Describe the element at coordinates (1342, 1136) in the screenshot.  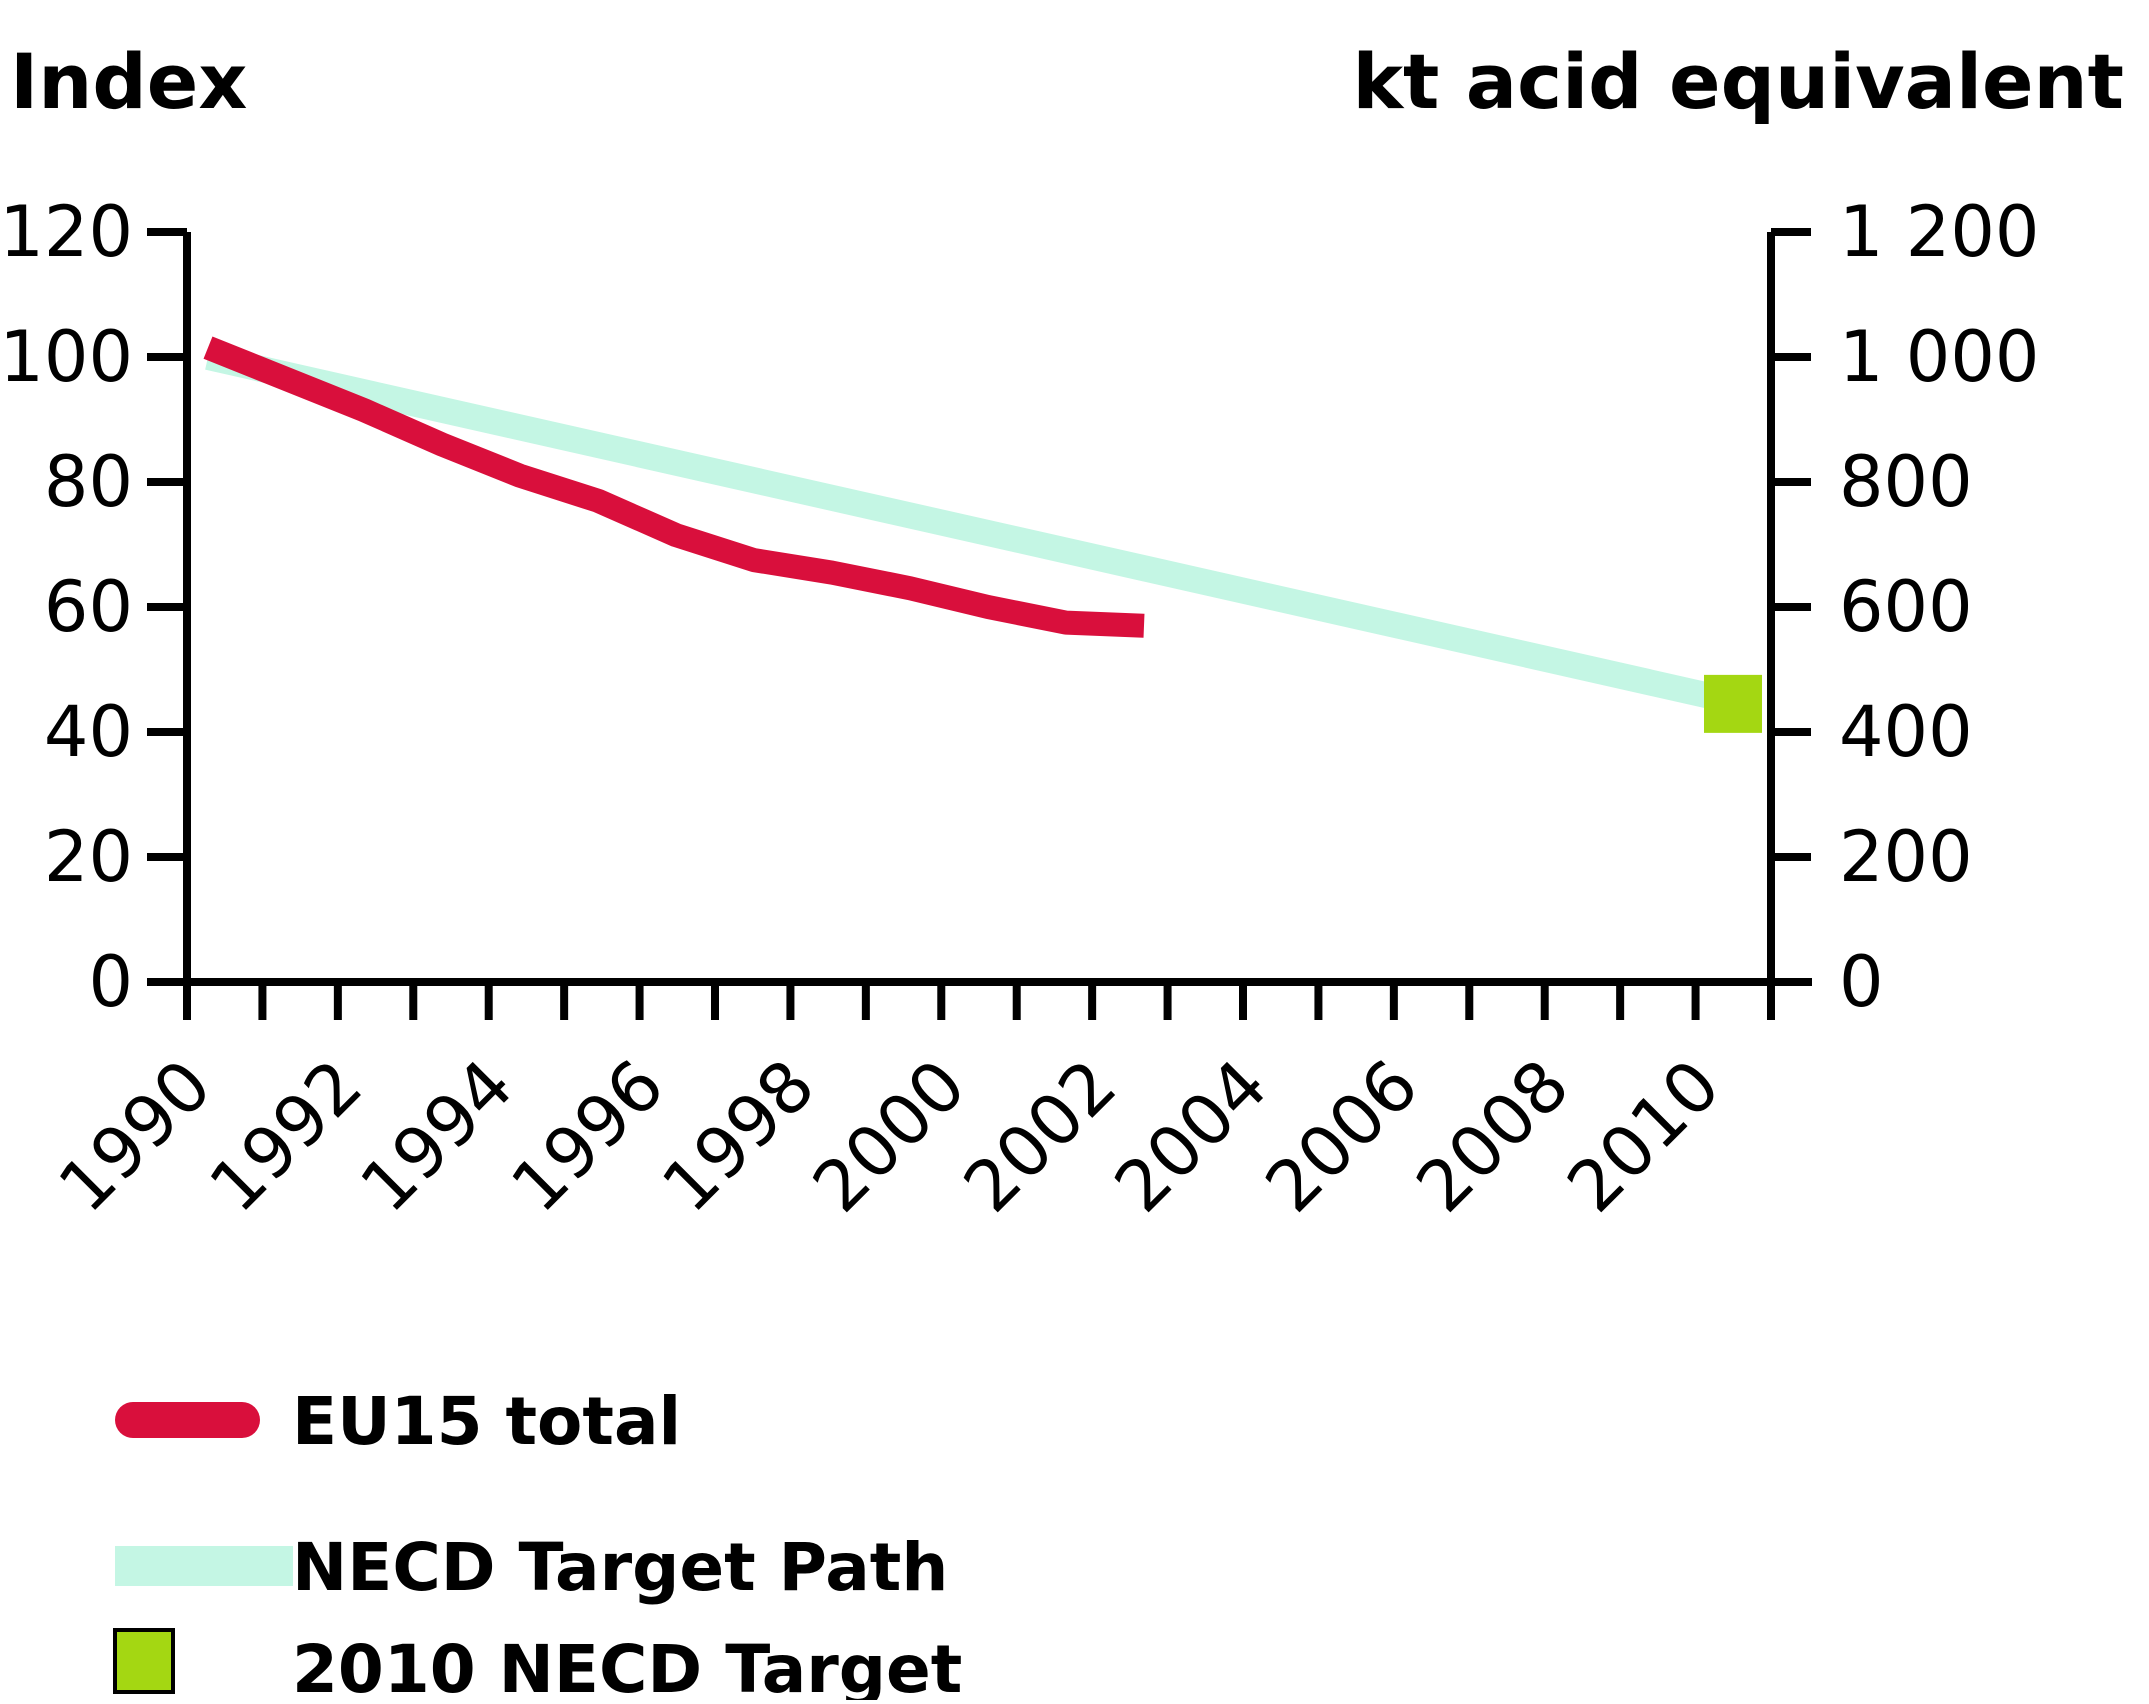
I see `x-axis-year-label: 2006` at that location.